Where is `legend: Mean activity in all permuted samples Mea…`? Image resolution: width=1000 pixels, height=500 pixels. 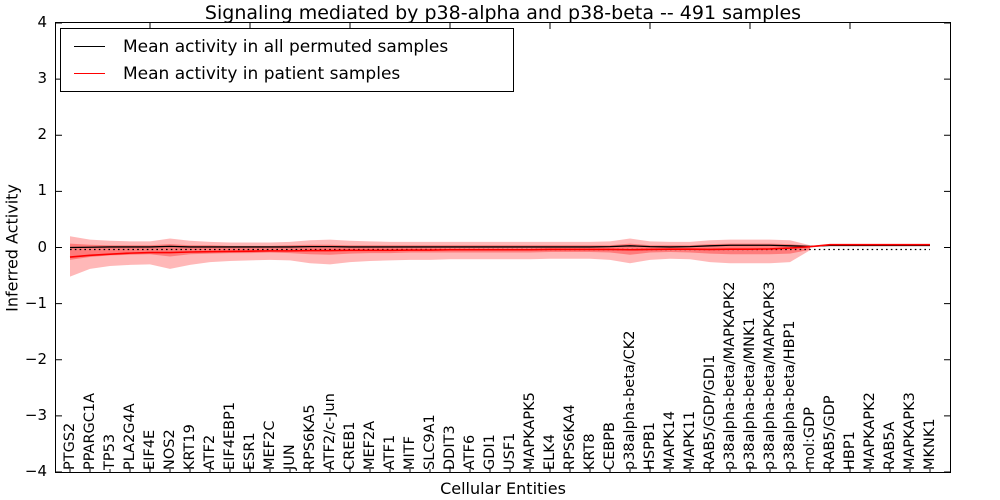 legend: Mean activity in all permuted samples Mea… is located at coordinates (287, 60).